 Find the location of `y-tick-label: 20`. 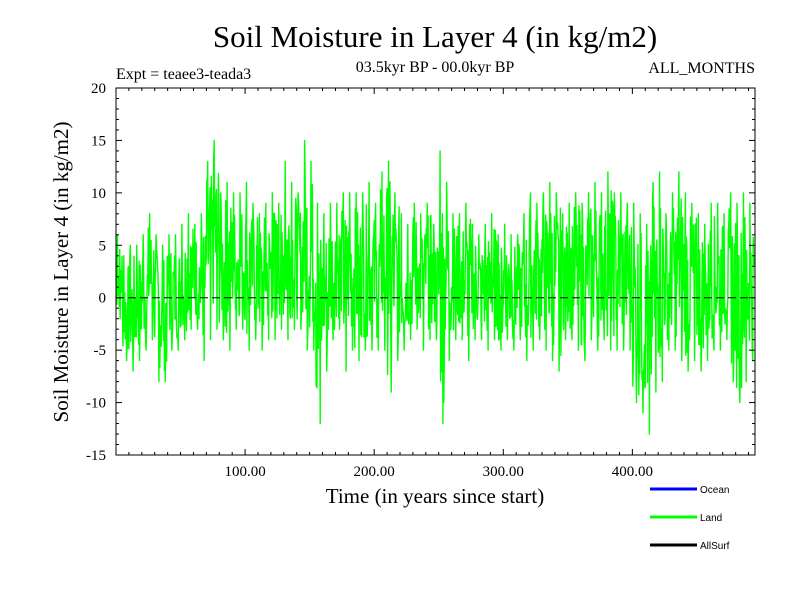

y-tick-label: 20 is located at coordinates (98, 89).